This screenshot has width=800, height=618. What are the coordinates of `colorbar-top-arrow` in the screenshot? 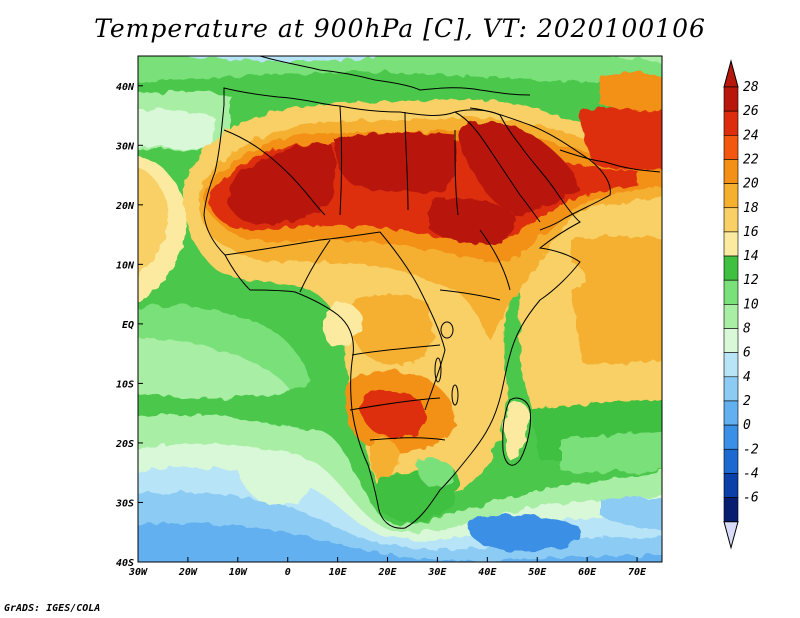 It's located at (731, 73).